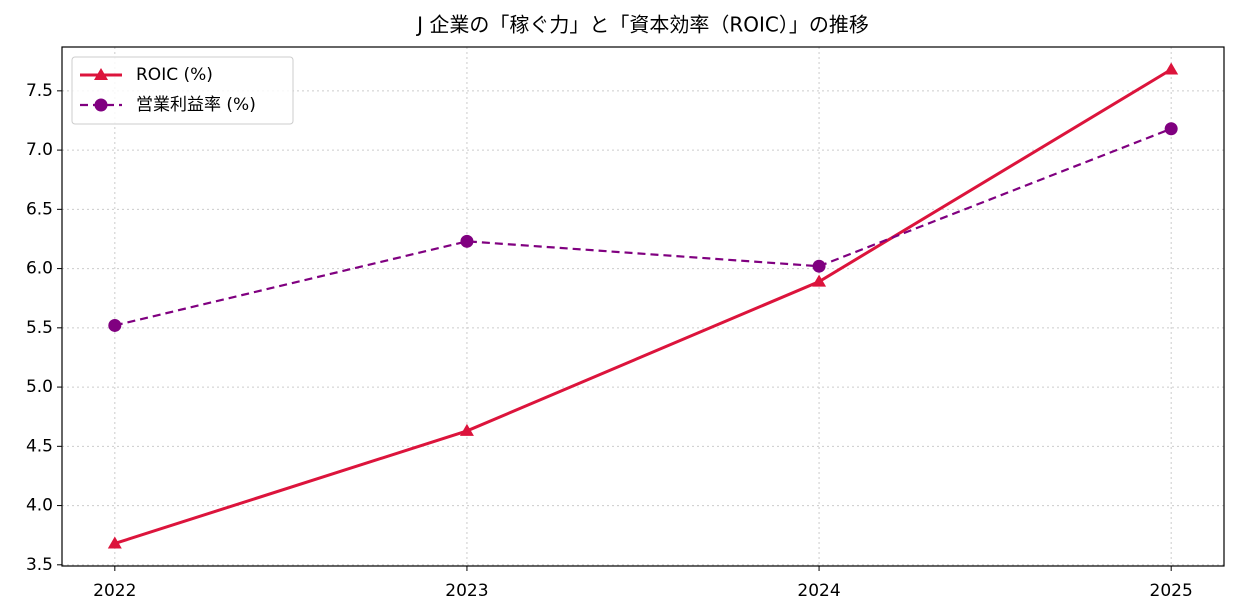  I want to click on y-tick-label: 6.0, so click(39, 269).